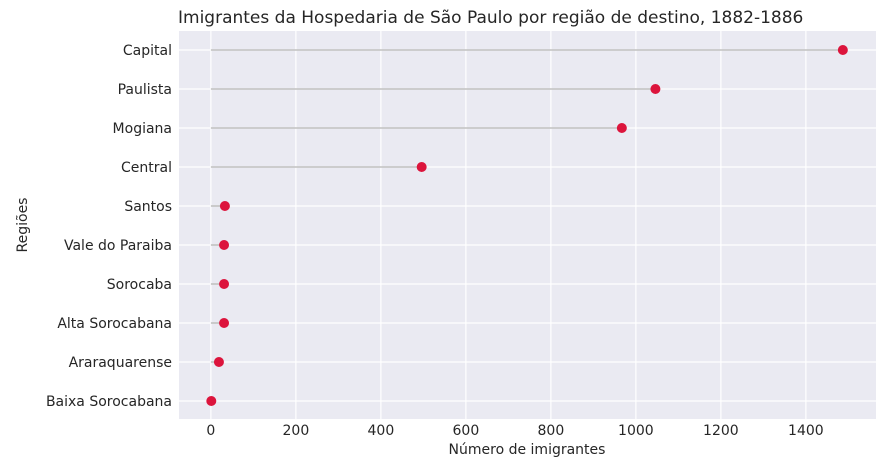 This screenshot has width=893, height=473. What do you see at coordinates (147, 51) in the screenshot?
I see `y-tick-label: Capital` at bounding box center [147, 51].